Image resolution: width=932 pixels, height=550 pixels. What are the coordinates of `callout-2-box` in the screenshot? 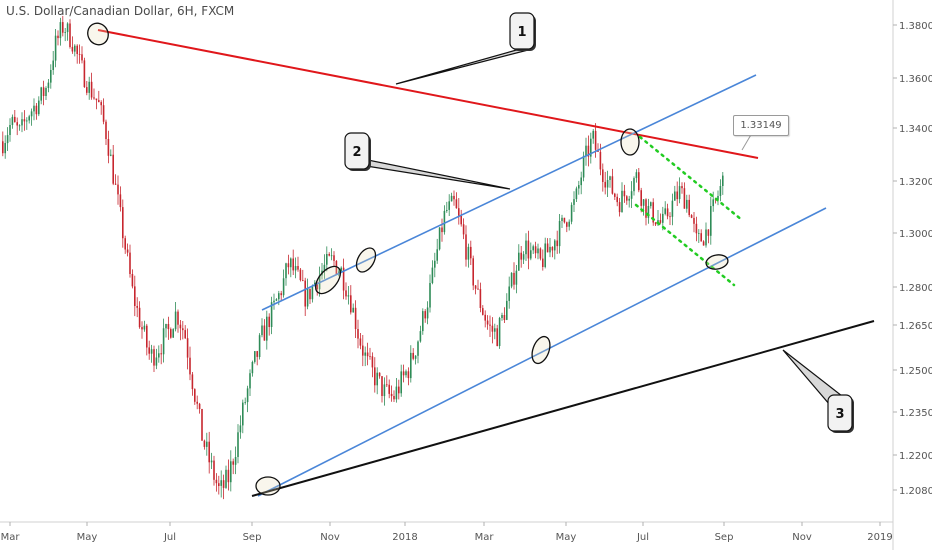 It's located at (357, 151).